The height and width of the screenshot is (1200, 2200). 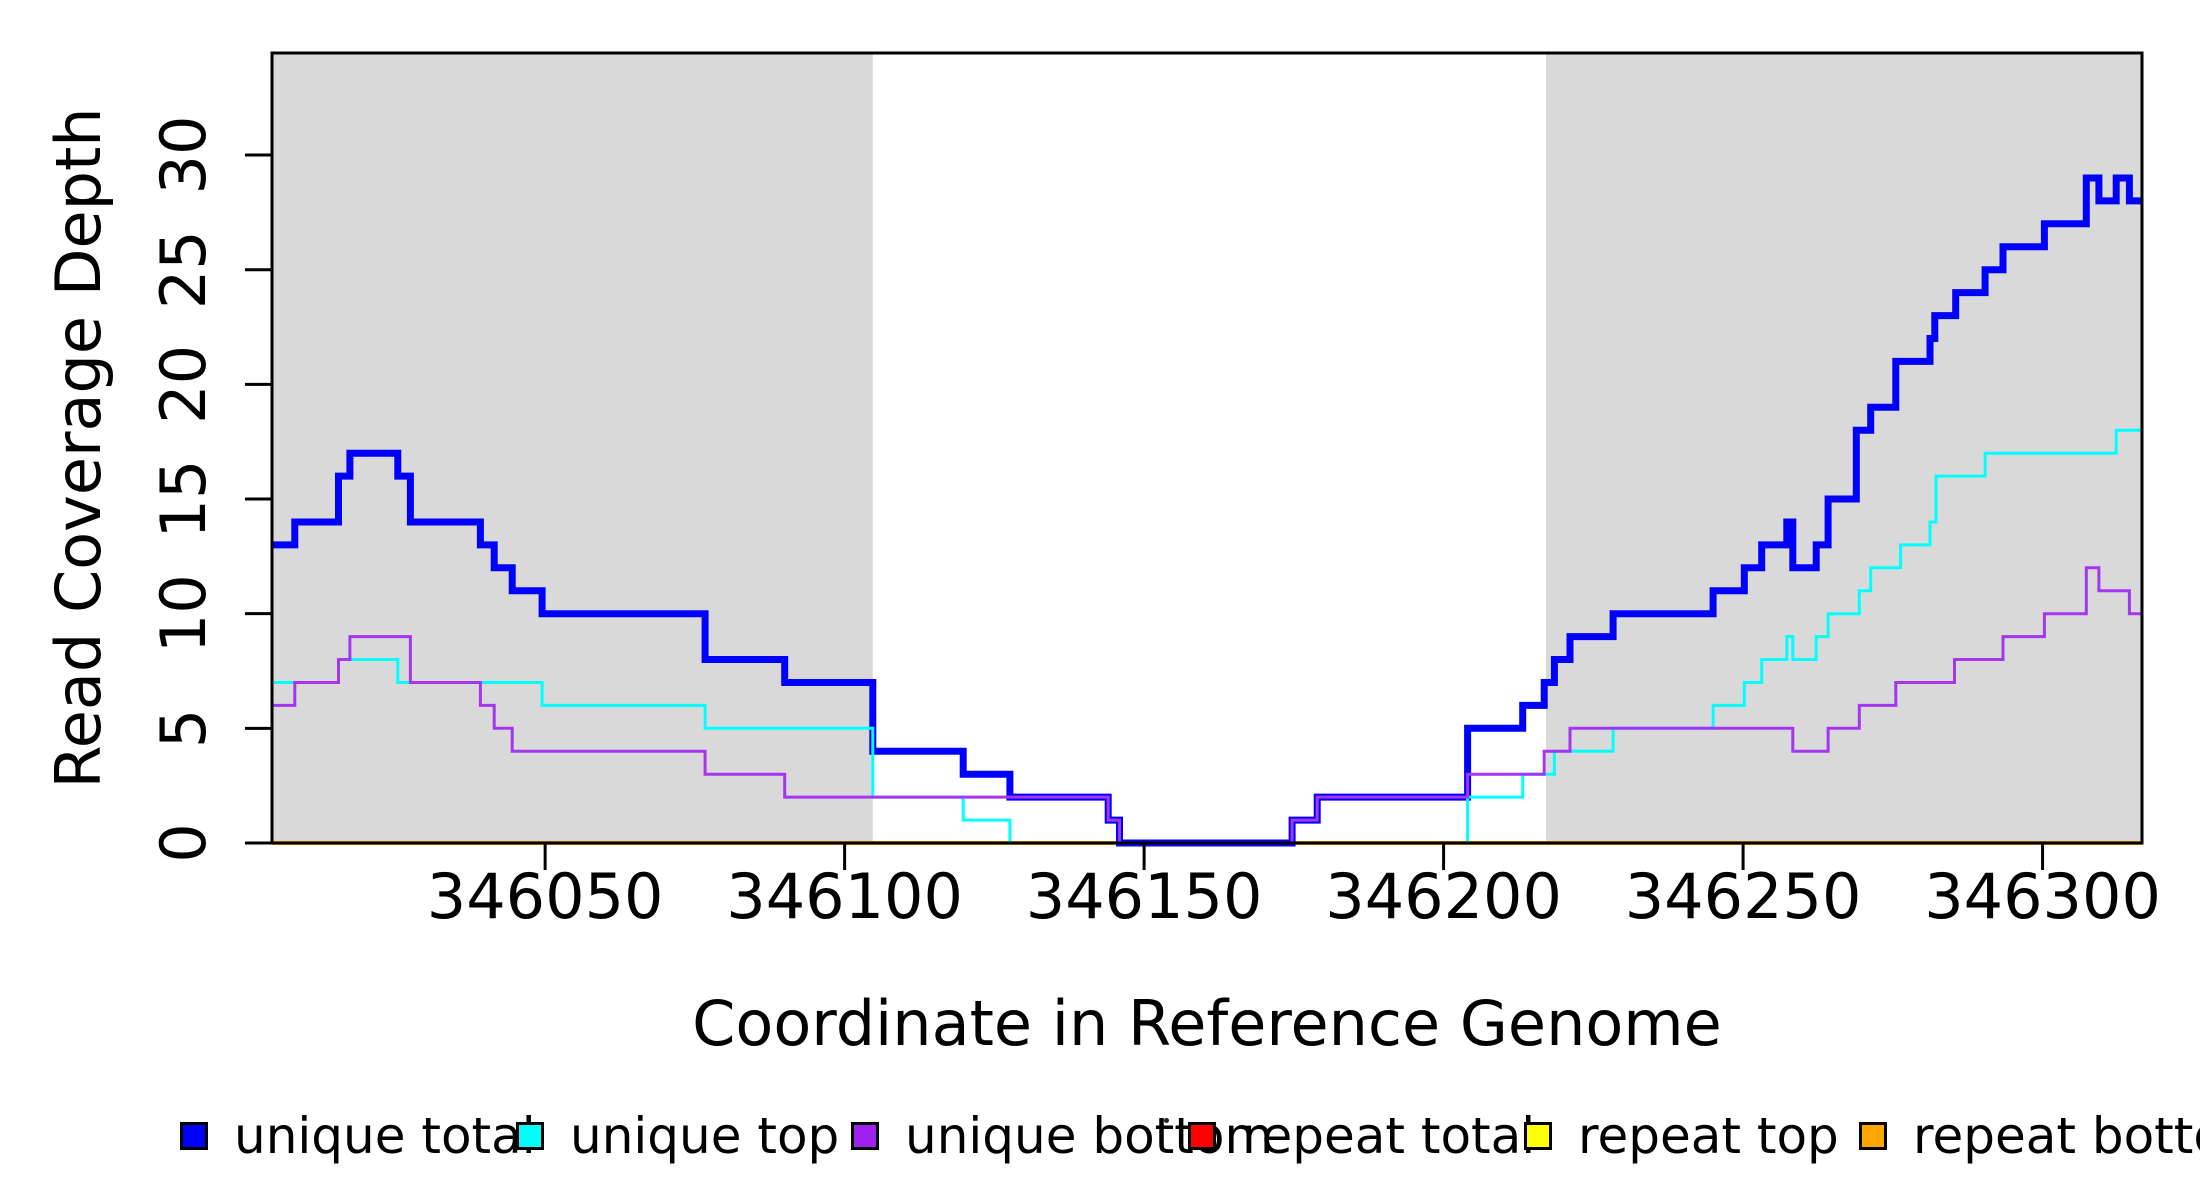 I want to click on legend-label: repeat top, so click(x=1708, y=1136).